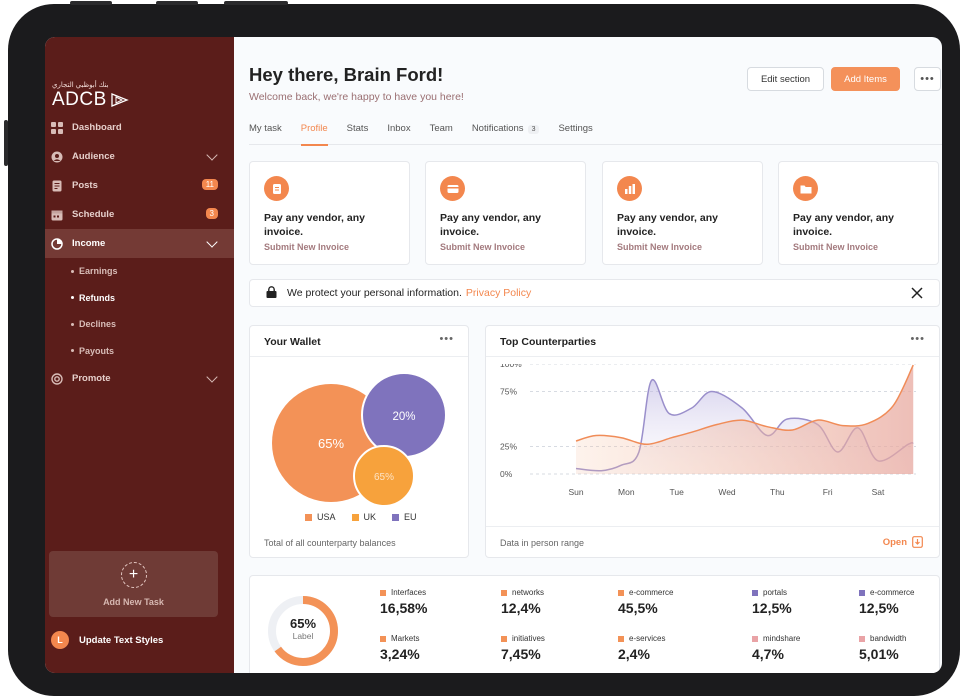 This screenshot has width=965, height=700. I want to click on sidebar-item-promote: Promote, so click(139, 378).